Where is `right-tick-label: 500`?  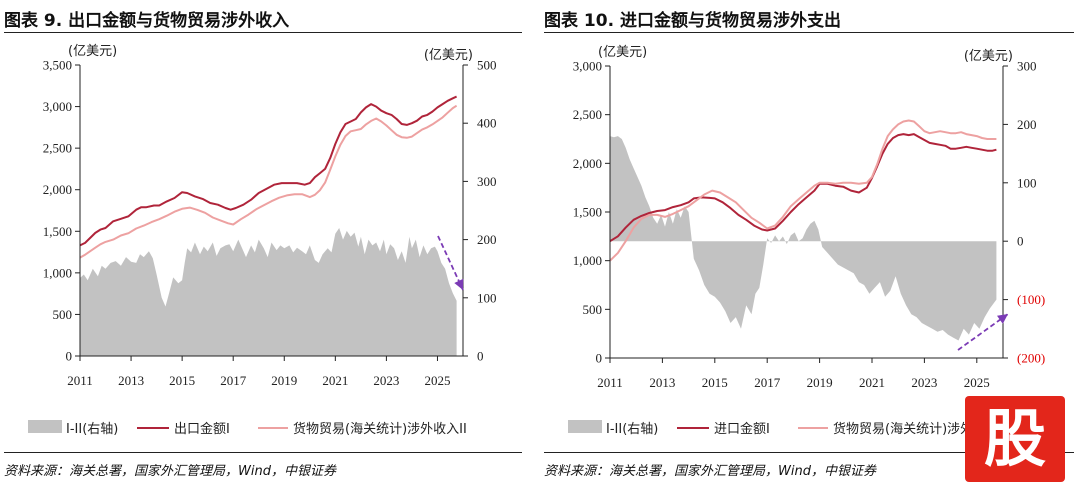 right-tick-label: 500 is located at coordinates (487, 65).